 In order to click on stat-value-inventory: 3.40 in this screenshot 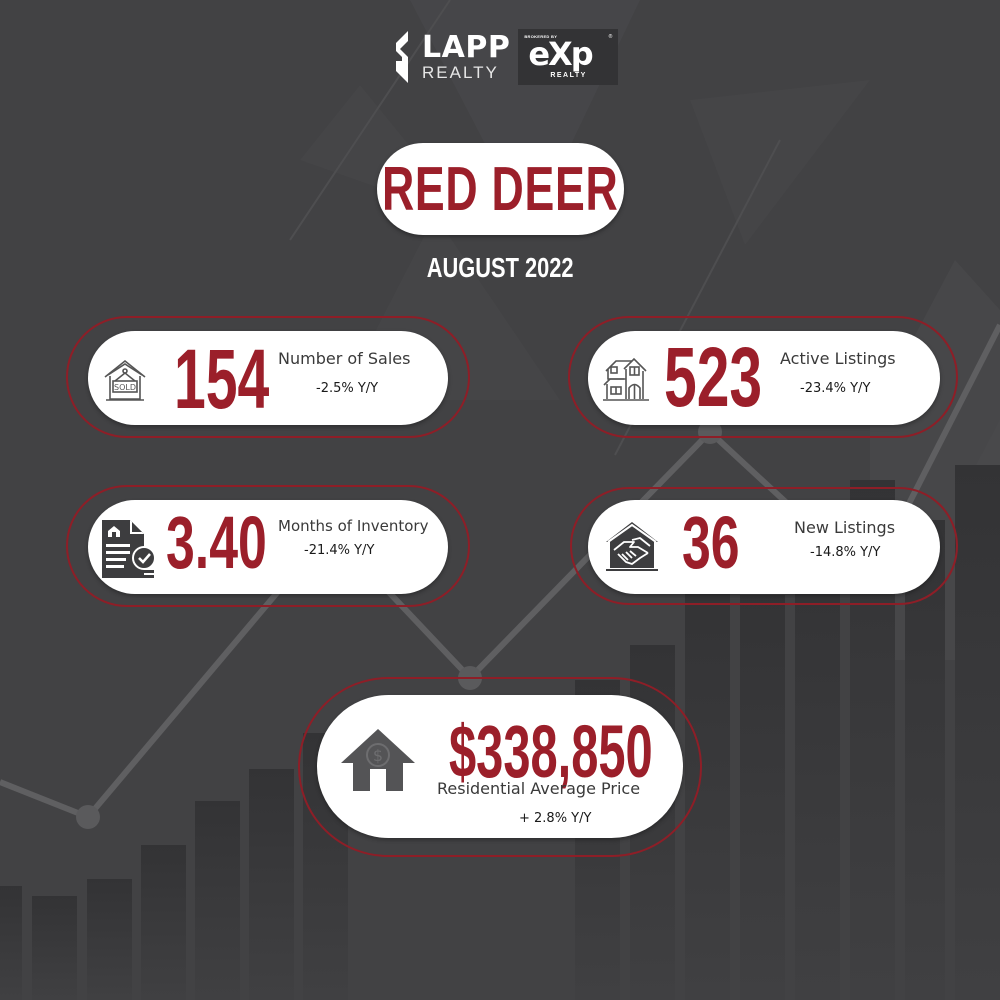, I will do `click(216, 542)`.